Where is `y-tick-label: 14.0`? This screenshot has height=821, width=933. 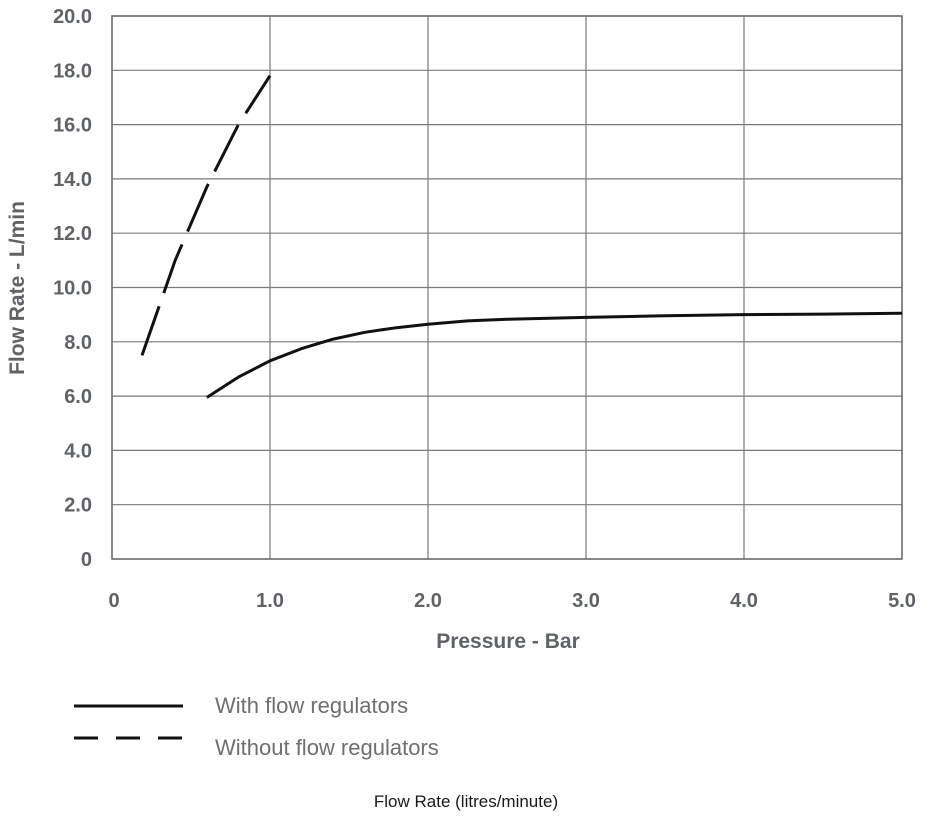
y-tick-label: 14.0 is located at coordinates (72, 180).